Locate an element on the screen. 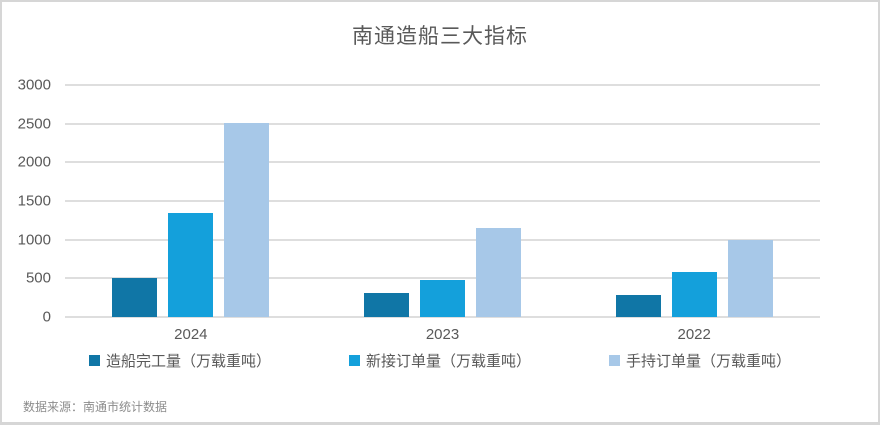  y-axis-tick-label: 0 is located at coordinates (46, 317).